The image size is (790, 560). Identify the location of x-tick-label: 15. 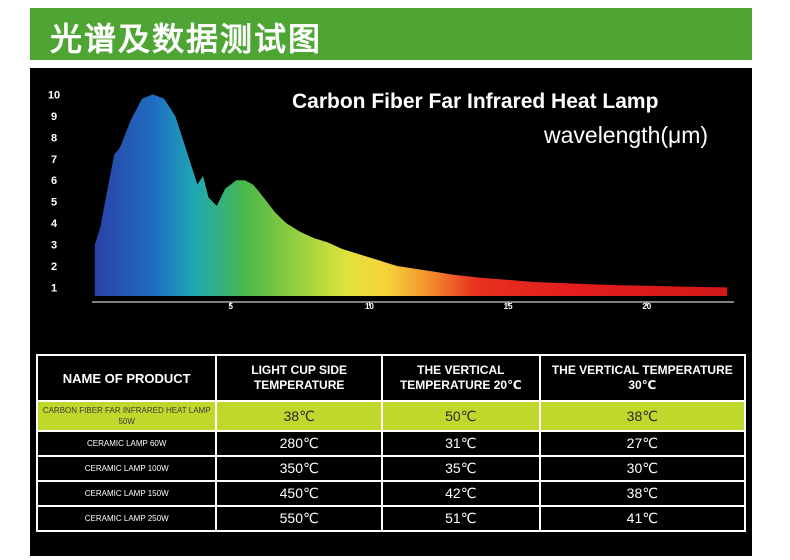
(508, 306).